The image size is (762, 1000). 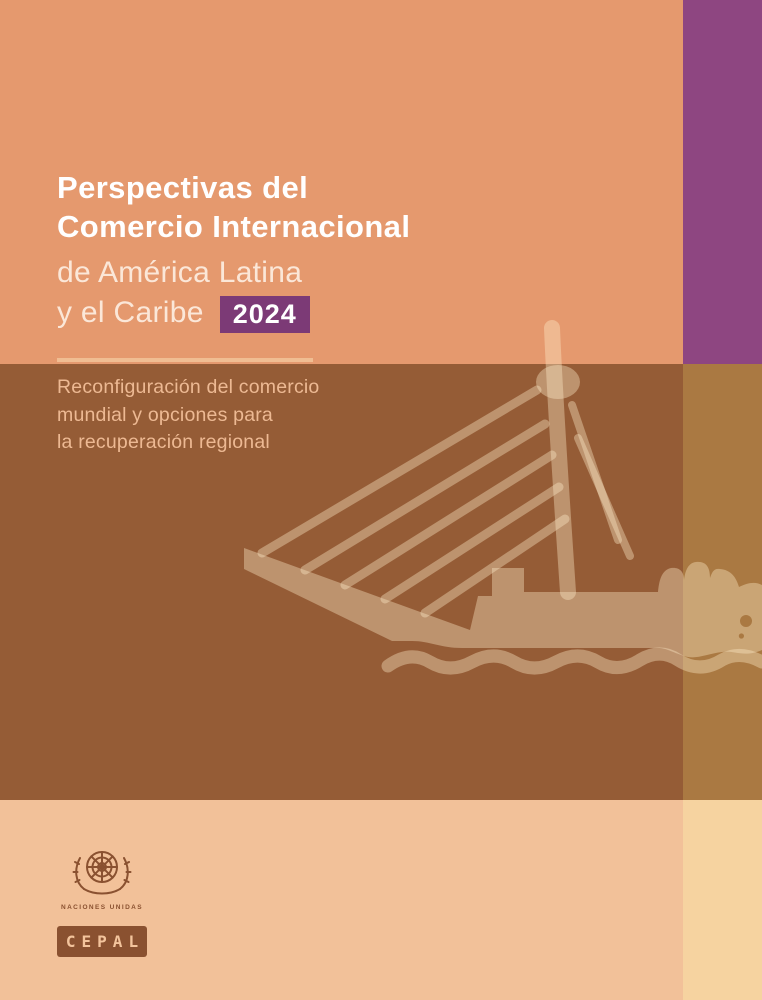 I want to click on un-emblem-icon, so click(x=102, y=873).